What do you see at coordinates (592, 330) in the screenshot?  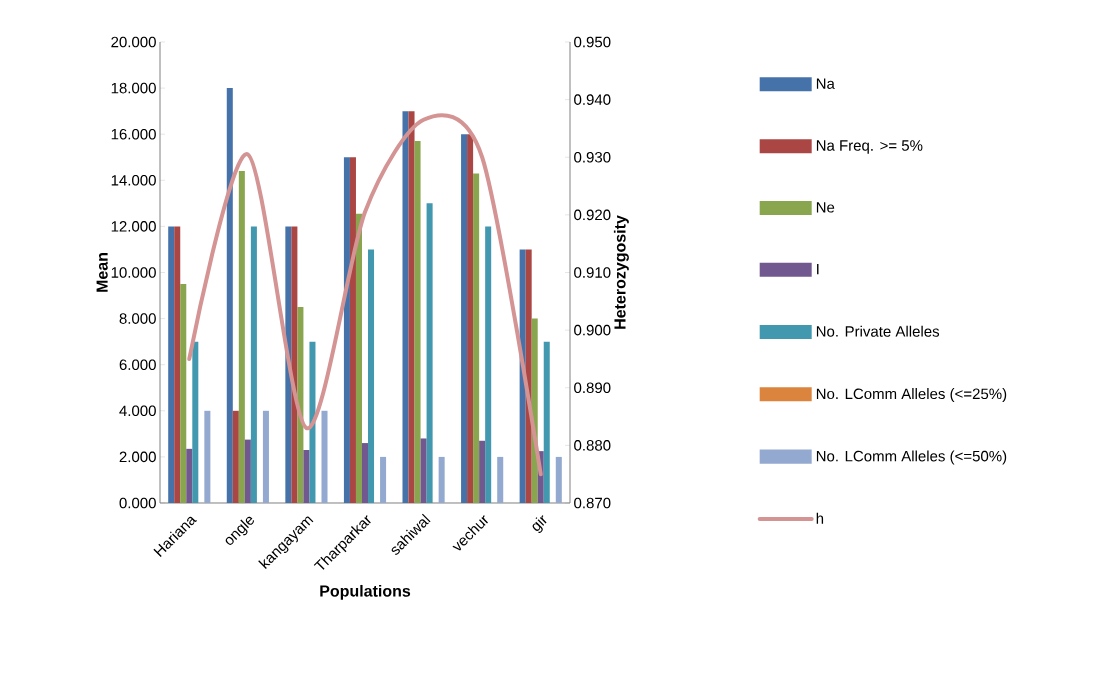 I see `y2-tick-label: 0.900` at bounding box center [592, 330].